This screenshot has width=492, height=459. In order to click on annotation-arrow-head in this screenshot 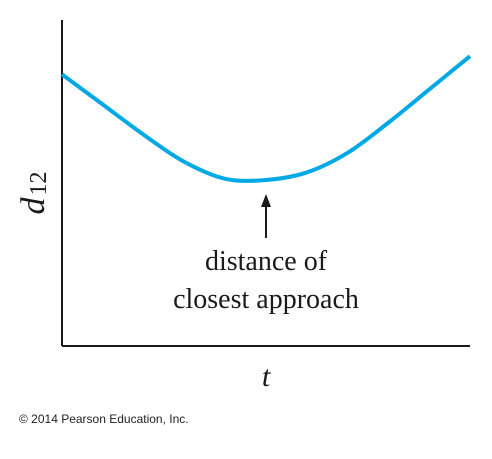, I will do `click(266, 200)`.